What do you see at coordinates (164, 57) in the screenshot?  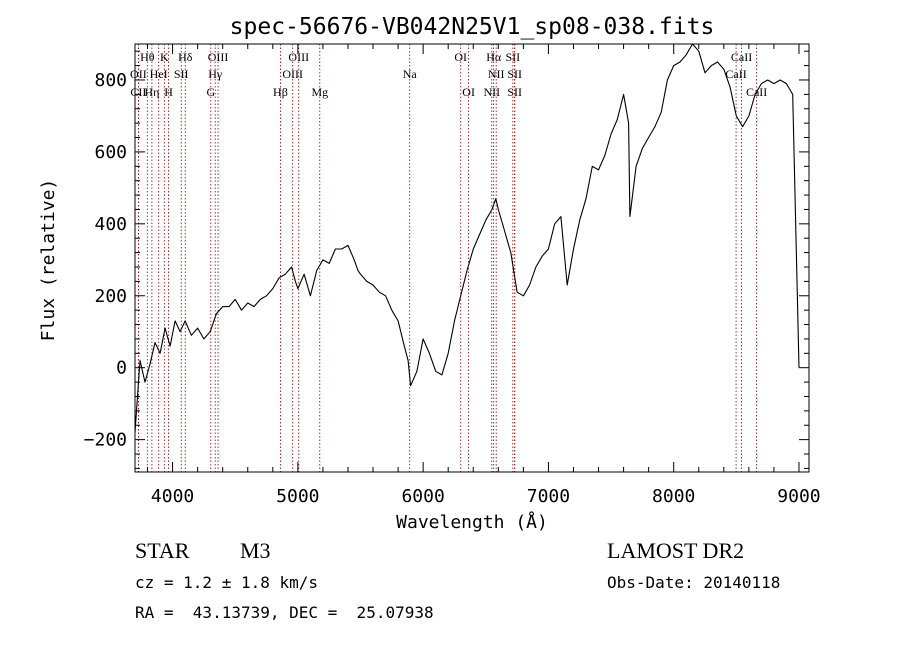 I see `marker-label-4: K` at bounding box center [164, 57].